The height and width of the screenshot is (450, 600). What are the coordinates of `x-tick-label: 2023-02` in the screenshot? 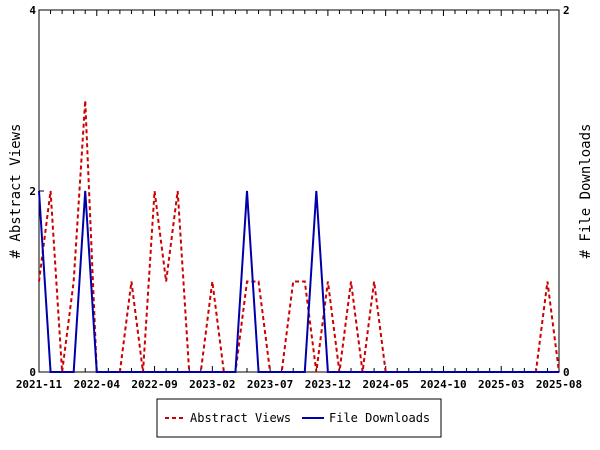 It's located at (212, 384).